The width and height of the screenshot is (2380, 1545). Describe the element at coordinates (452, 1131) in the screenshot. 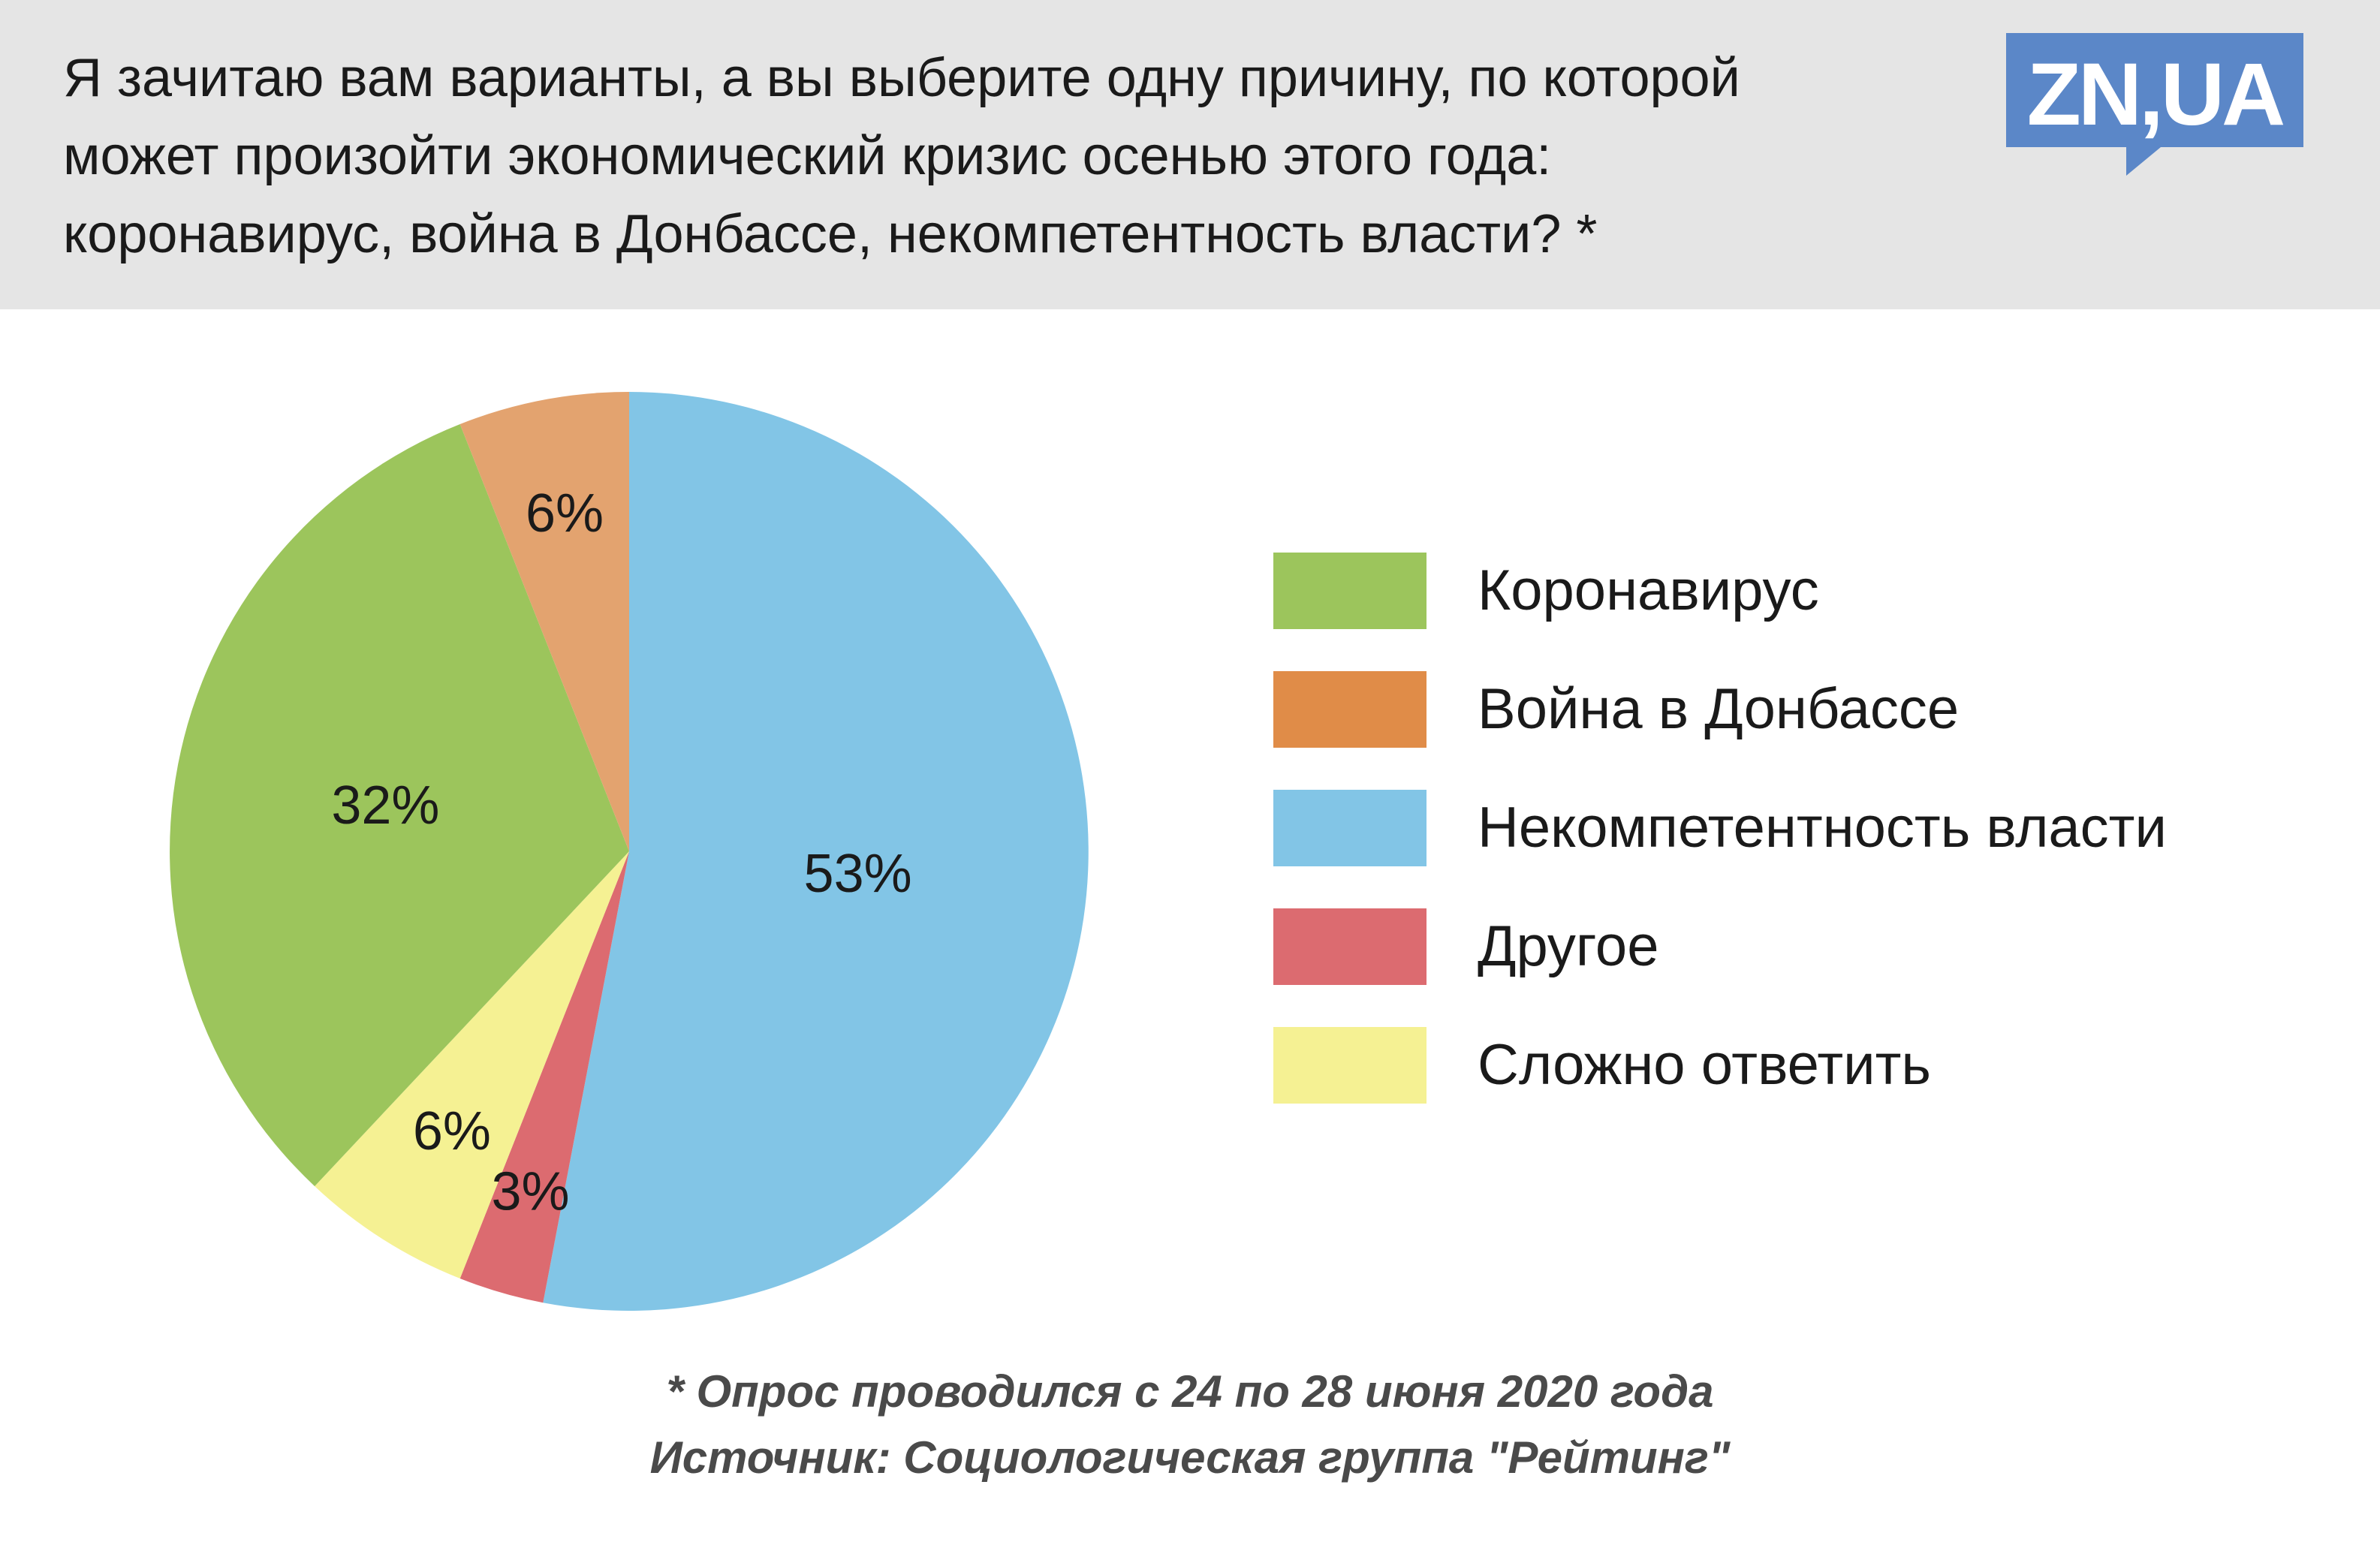

I see `slice-label-hard-to-answer: 6%` at that location.